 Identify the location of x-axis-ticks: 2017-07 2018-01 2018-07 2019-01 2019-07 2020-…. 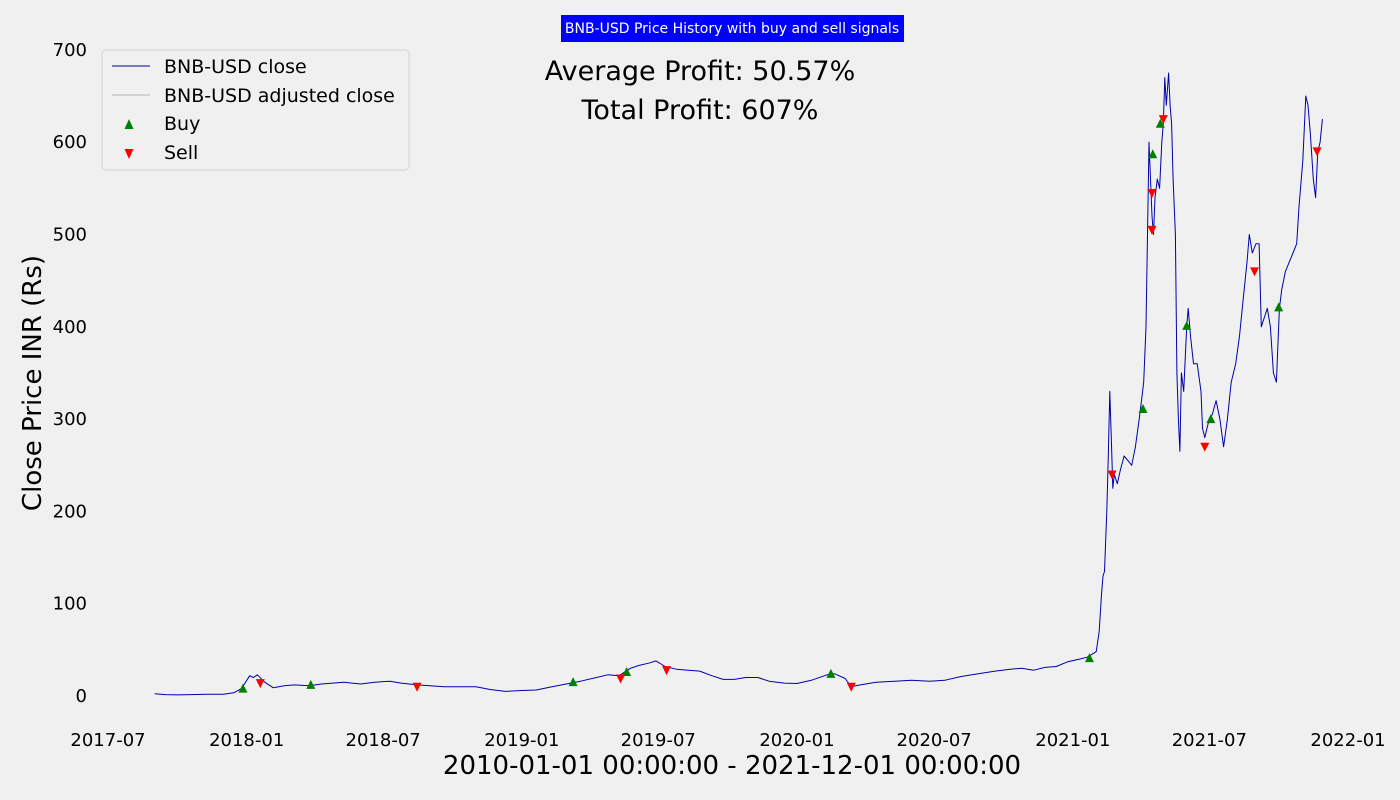
(727, 740).